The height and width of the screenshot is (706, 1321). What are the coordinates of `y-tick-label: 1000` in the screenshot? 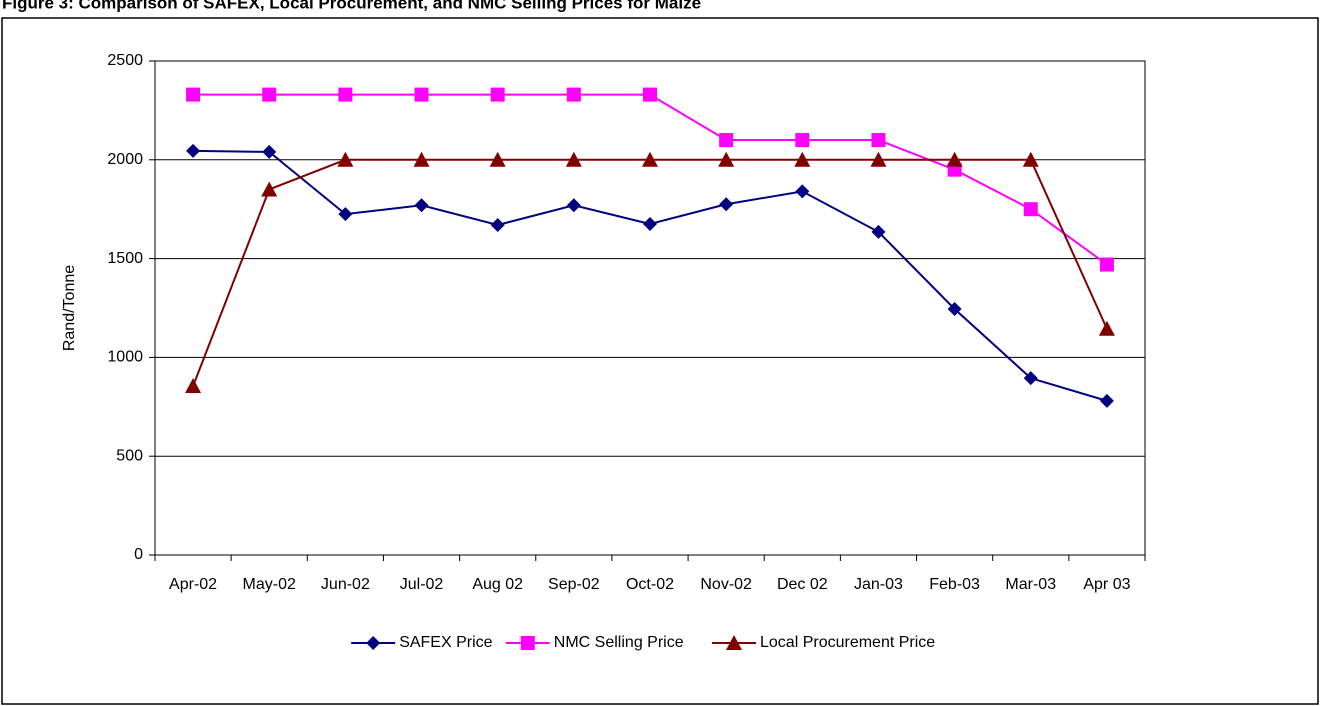 It's located at (125, 357).